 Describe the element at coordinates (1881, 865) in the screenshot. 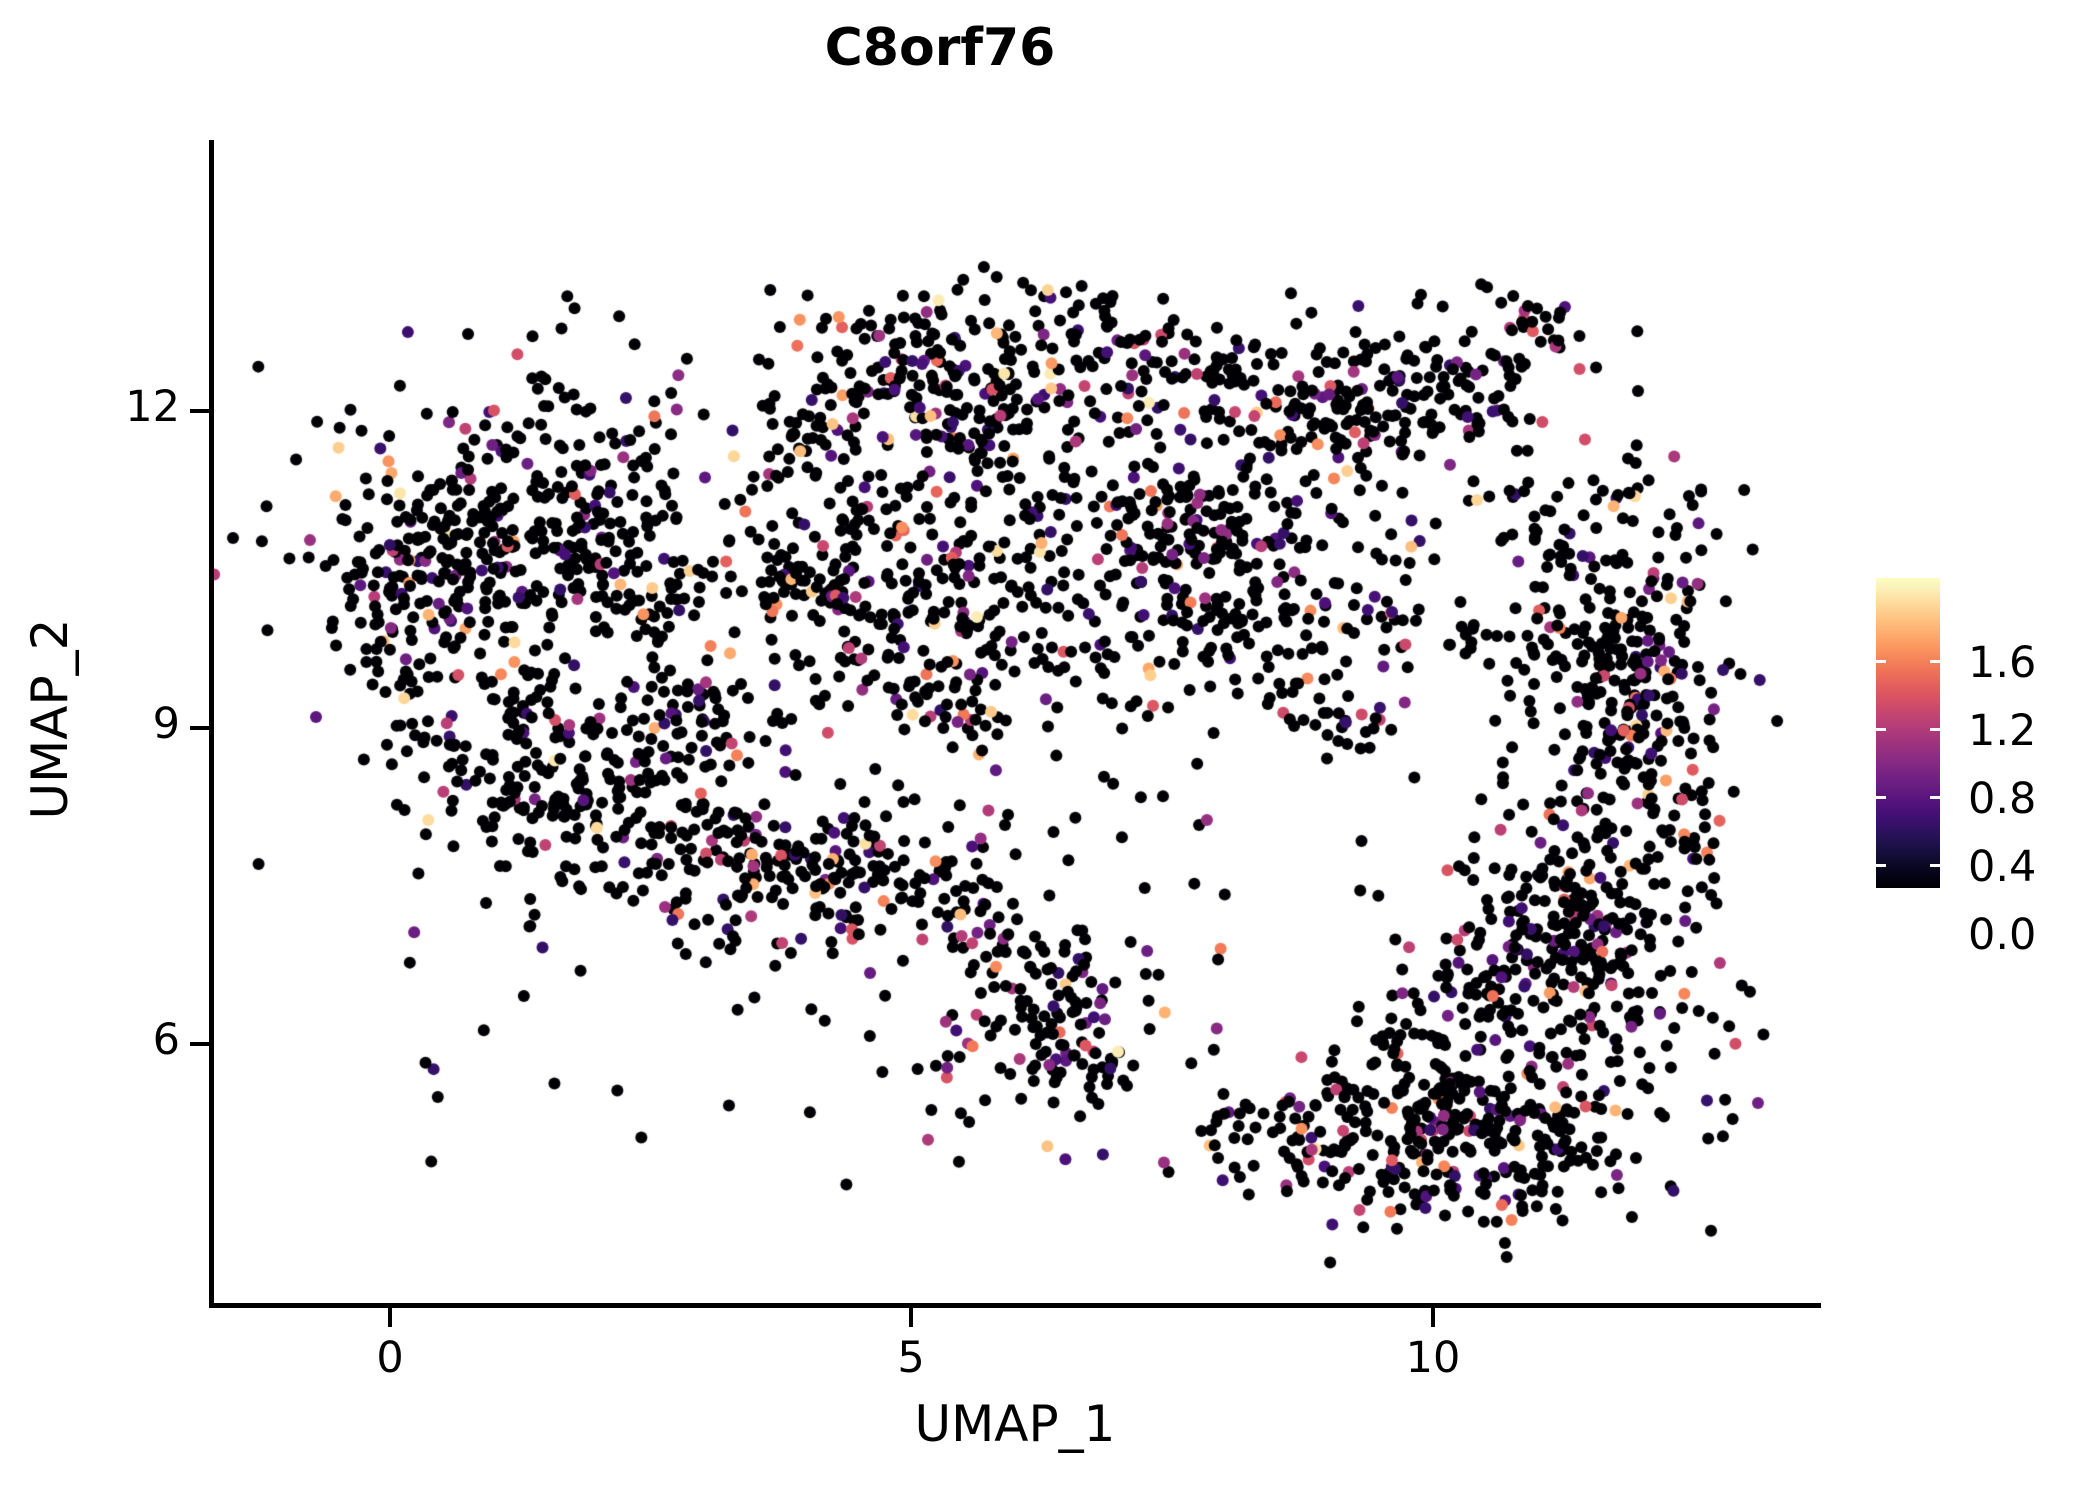

I see `colorbar-tick-0_4-left` at that location.